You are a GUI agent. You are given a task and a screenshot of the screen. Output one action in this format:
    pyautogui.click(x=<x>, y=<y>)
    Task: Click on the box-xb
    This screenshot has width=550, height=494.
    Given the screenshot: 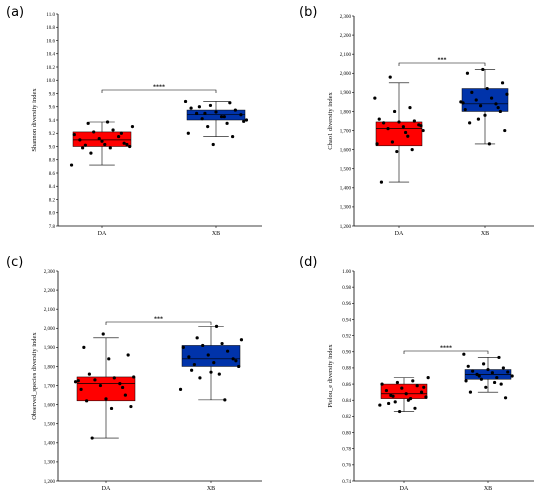 What is the action you would take?
    pyautogui.click(x=211, y=356)
    